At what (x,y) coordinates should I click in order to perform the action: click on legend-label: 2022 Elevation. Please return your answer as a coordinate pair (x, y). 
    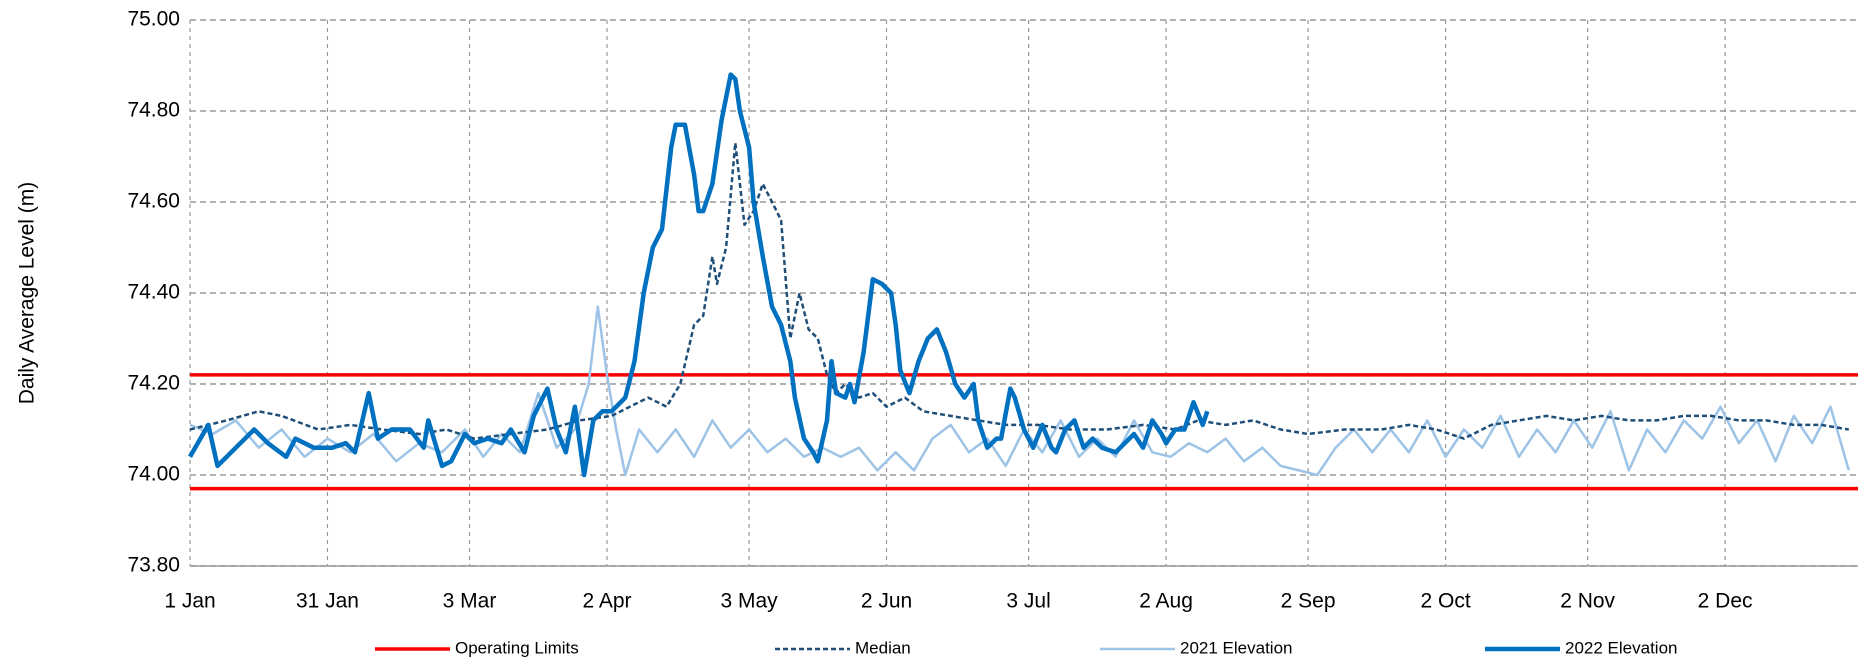
    Looking at the image, I should click on (1621, 647).